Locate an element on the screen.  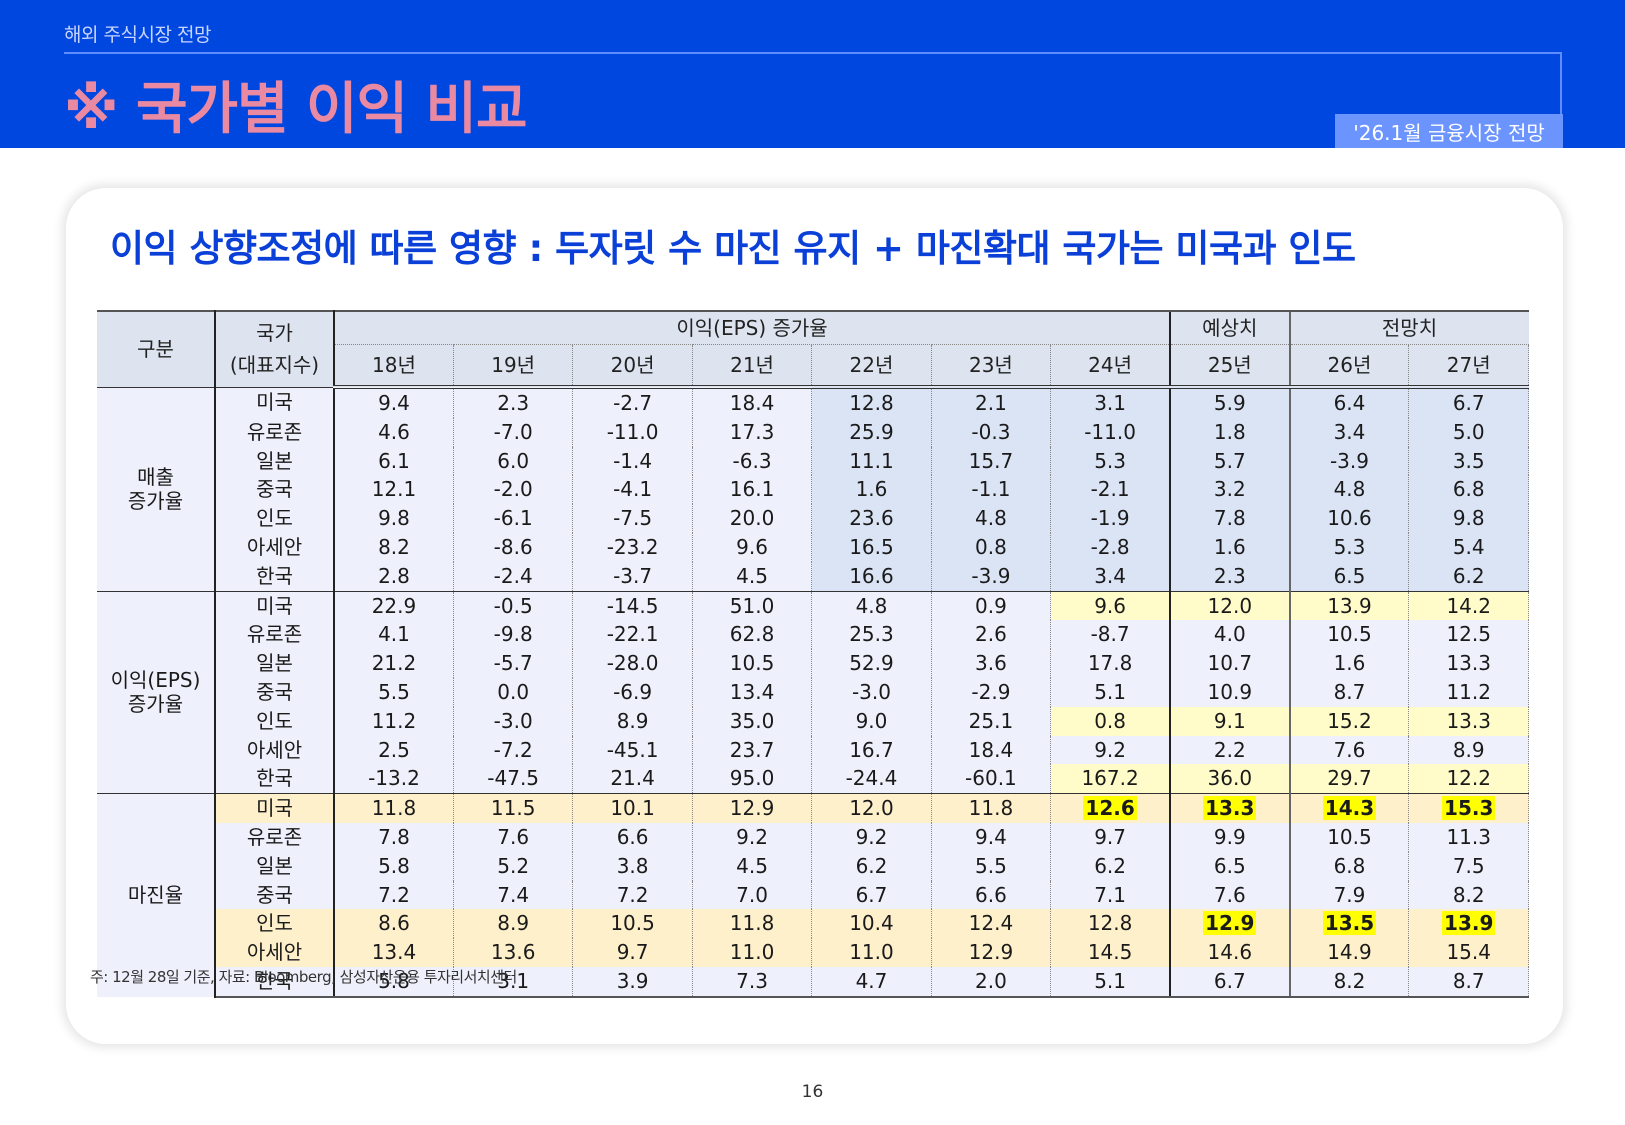
value-cell: 52.9 is located at coordinates (871, 663).